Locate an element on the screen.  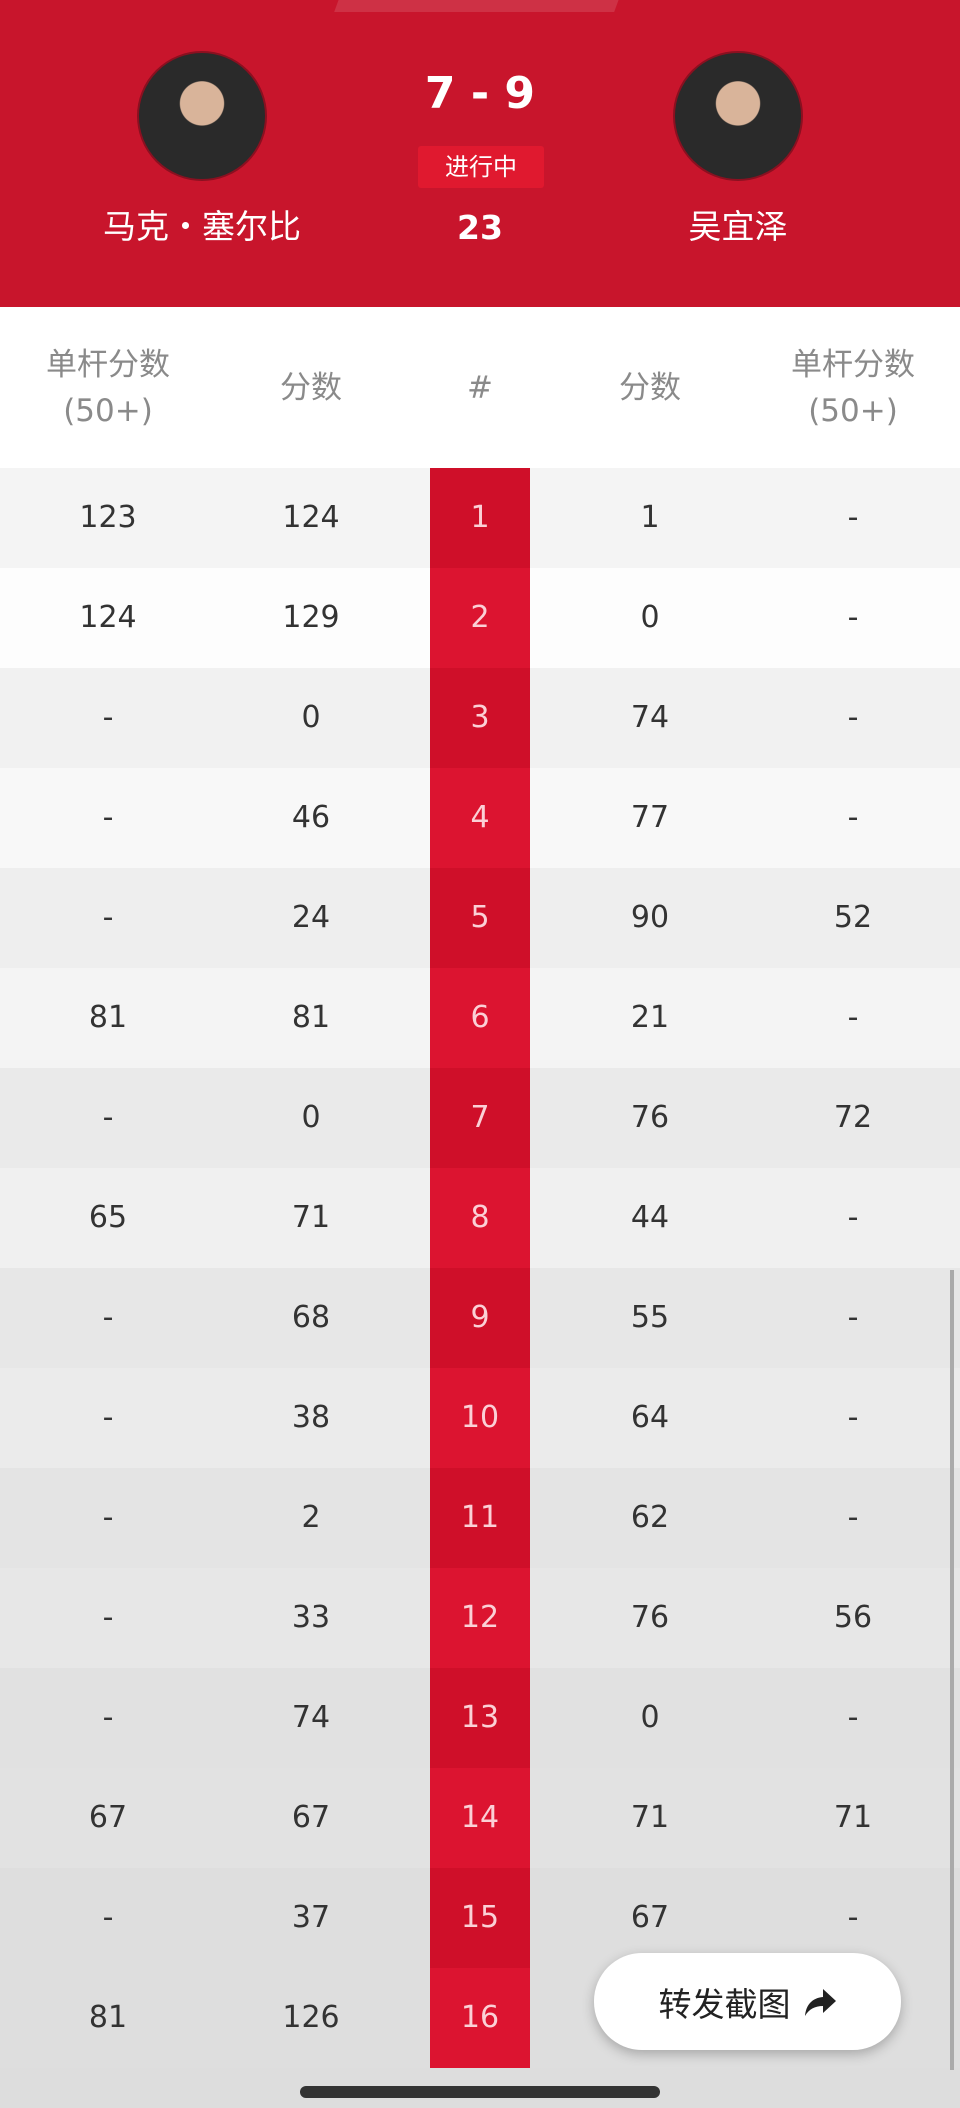
cell-right-score: 77 is located at coordinates (650, 817).